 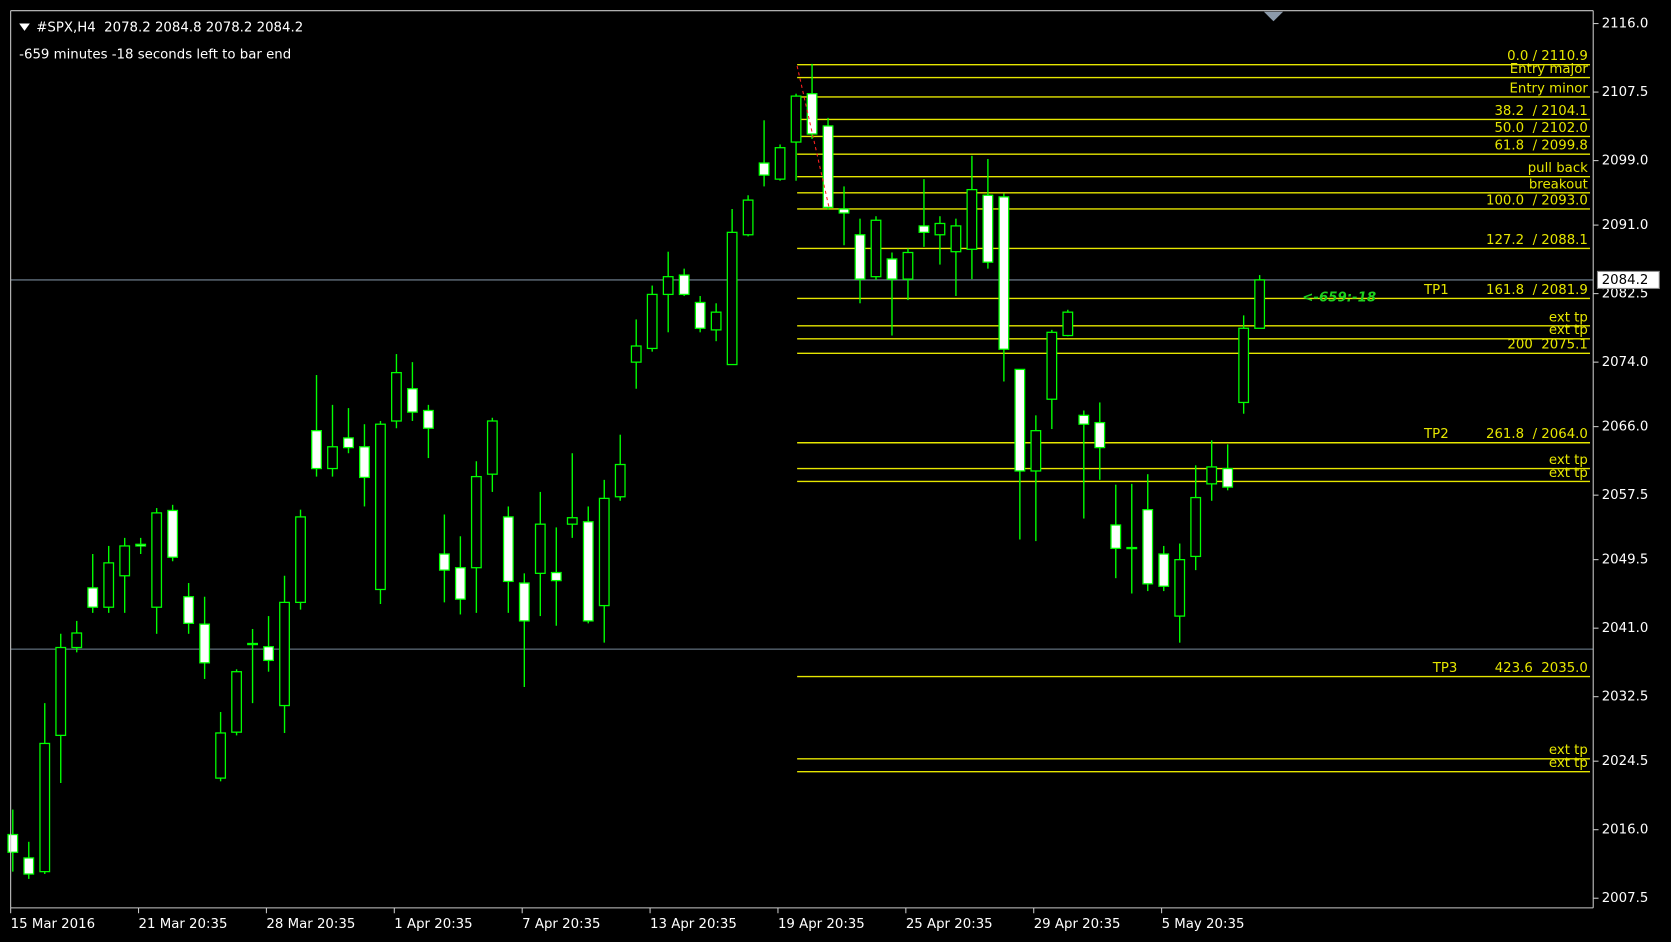 I want to click on y-tick-label: 2016.0, so click(x=1625, y=830).